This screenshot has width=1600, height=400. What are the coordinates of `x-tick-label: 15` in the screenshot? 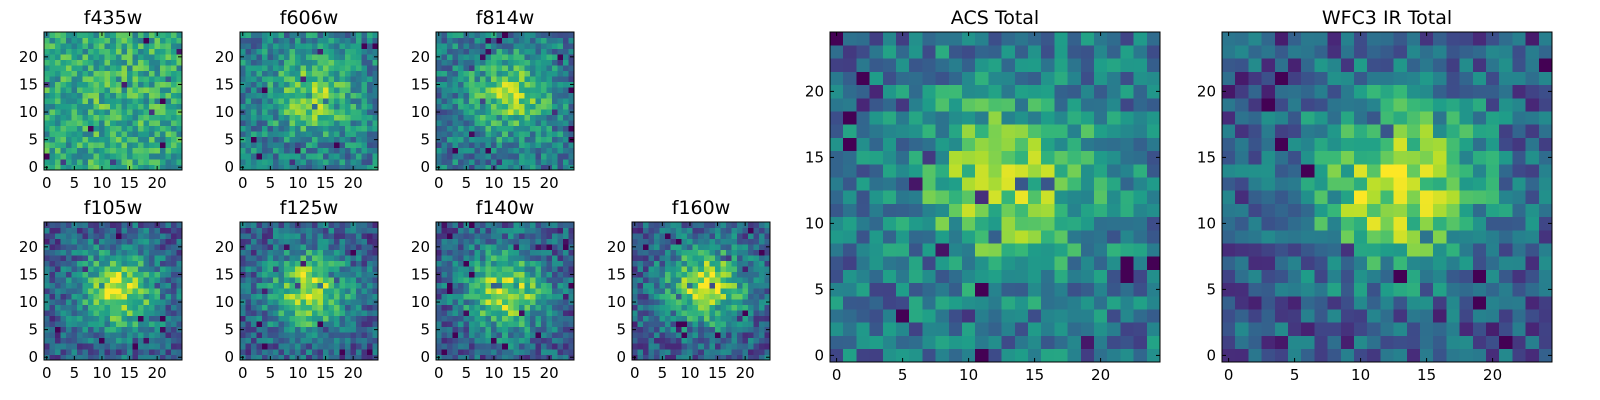 It's located at (521, 373).